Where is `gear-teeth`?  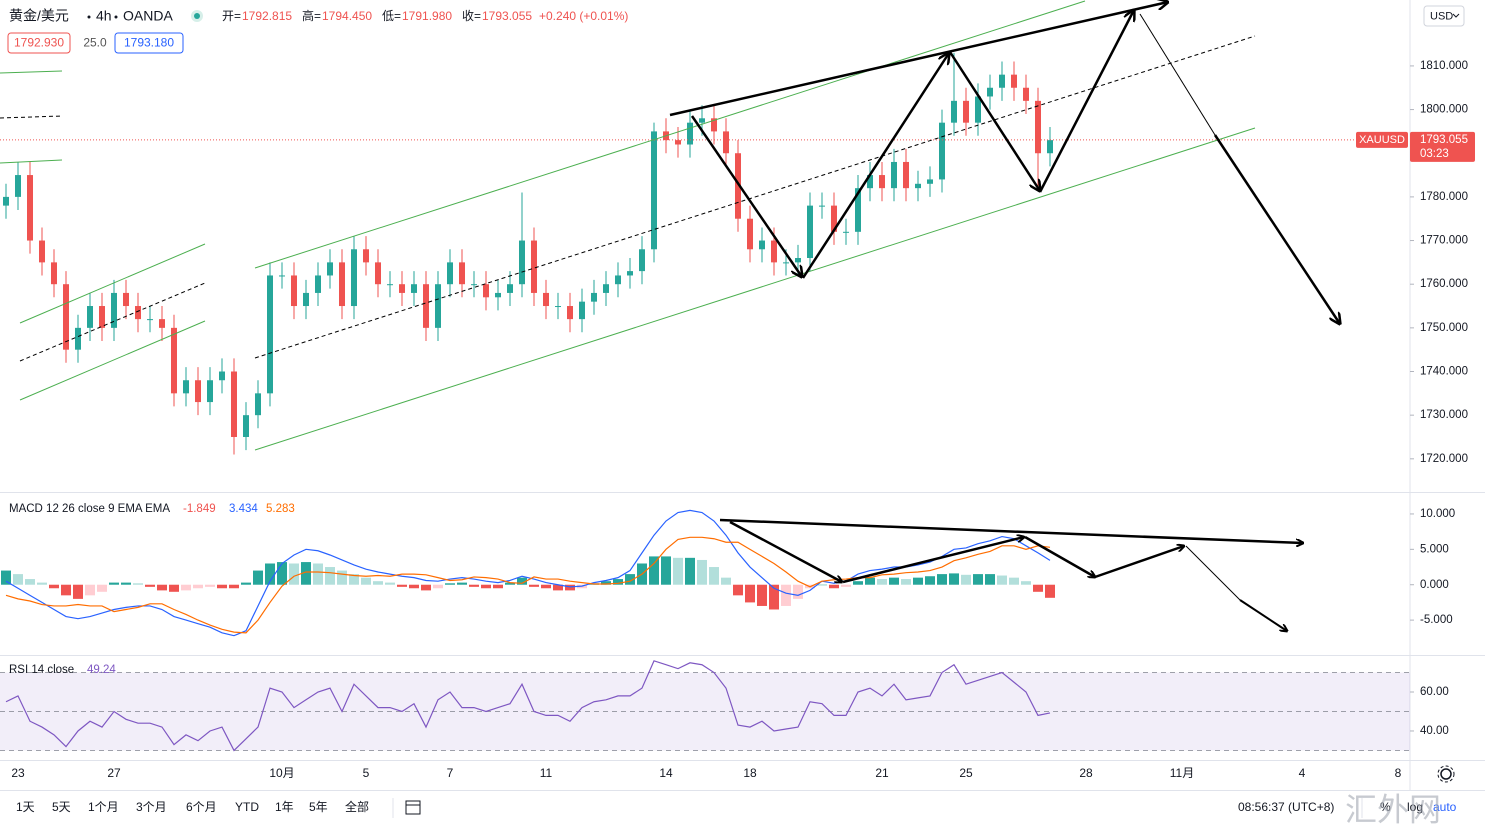 gear-teeth is located at coordinates (1446, 774).